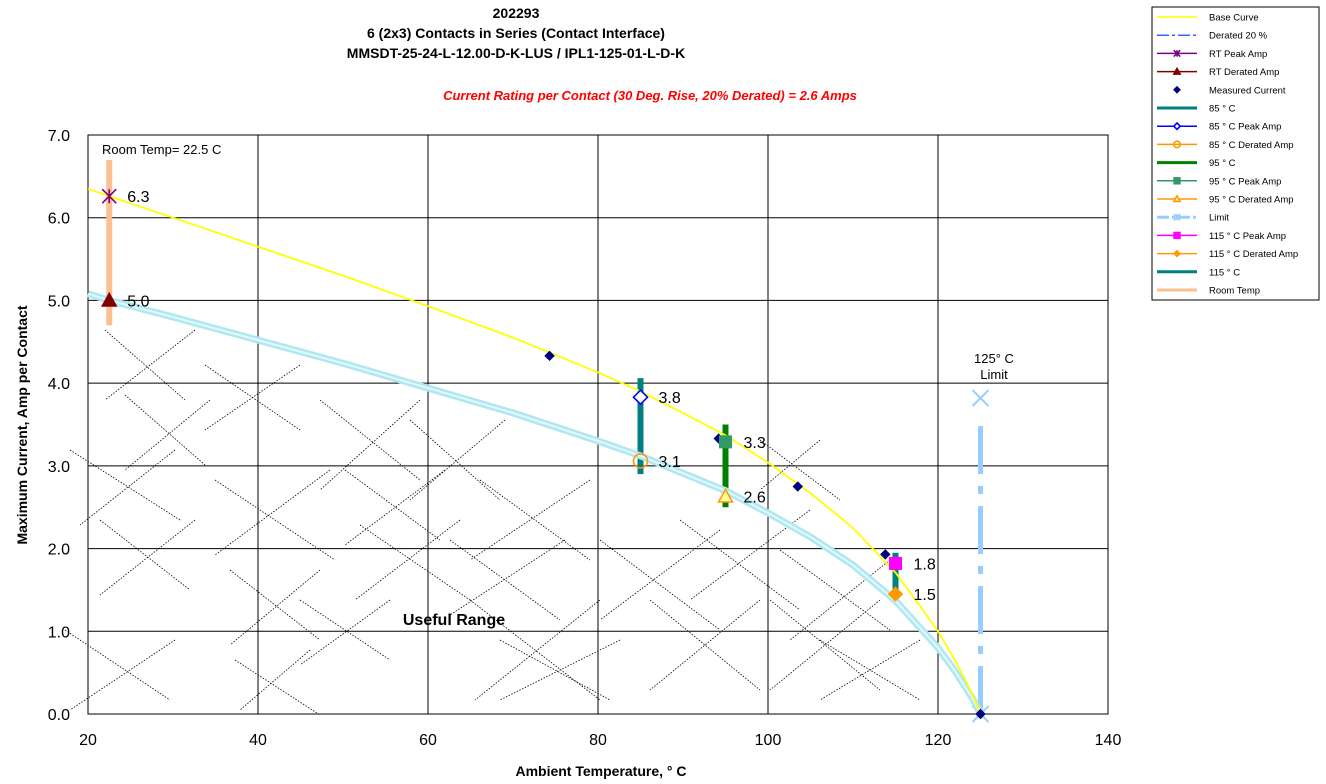 Image resolution: width=1326 pixels, height=784 pixels. I want to click on series-95-c-derated-amp, so click(725, 495).